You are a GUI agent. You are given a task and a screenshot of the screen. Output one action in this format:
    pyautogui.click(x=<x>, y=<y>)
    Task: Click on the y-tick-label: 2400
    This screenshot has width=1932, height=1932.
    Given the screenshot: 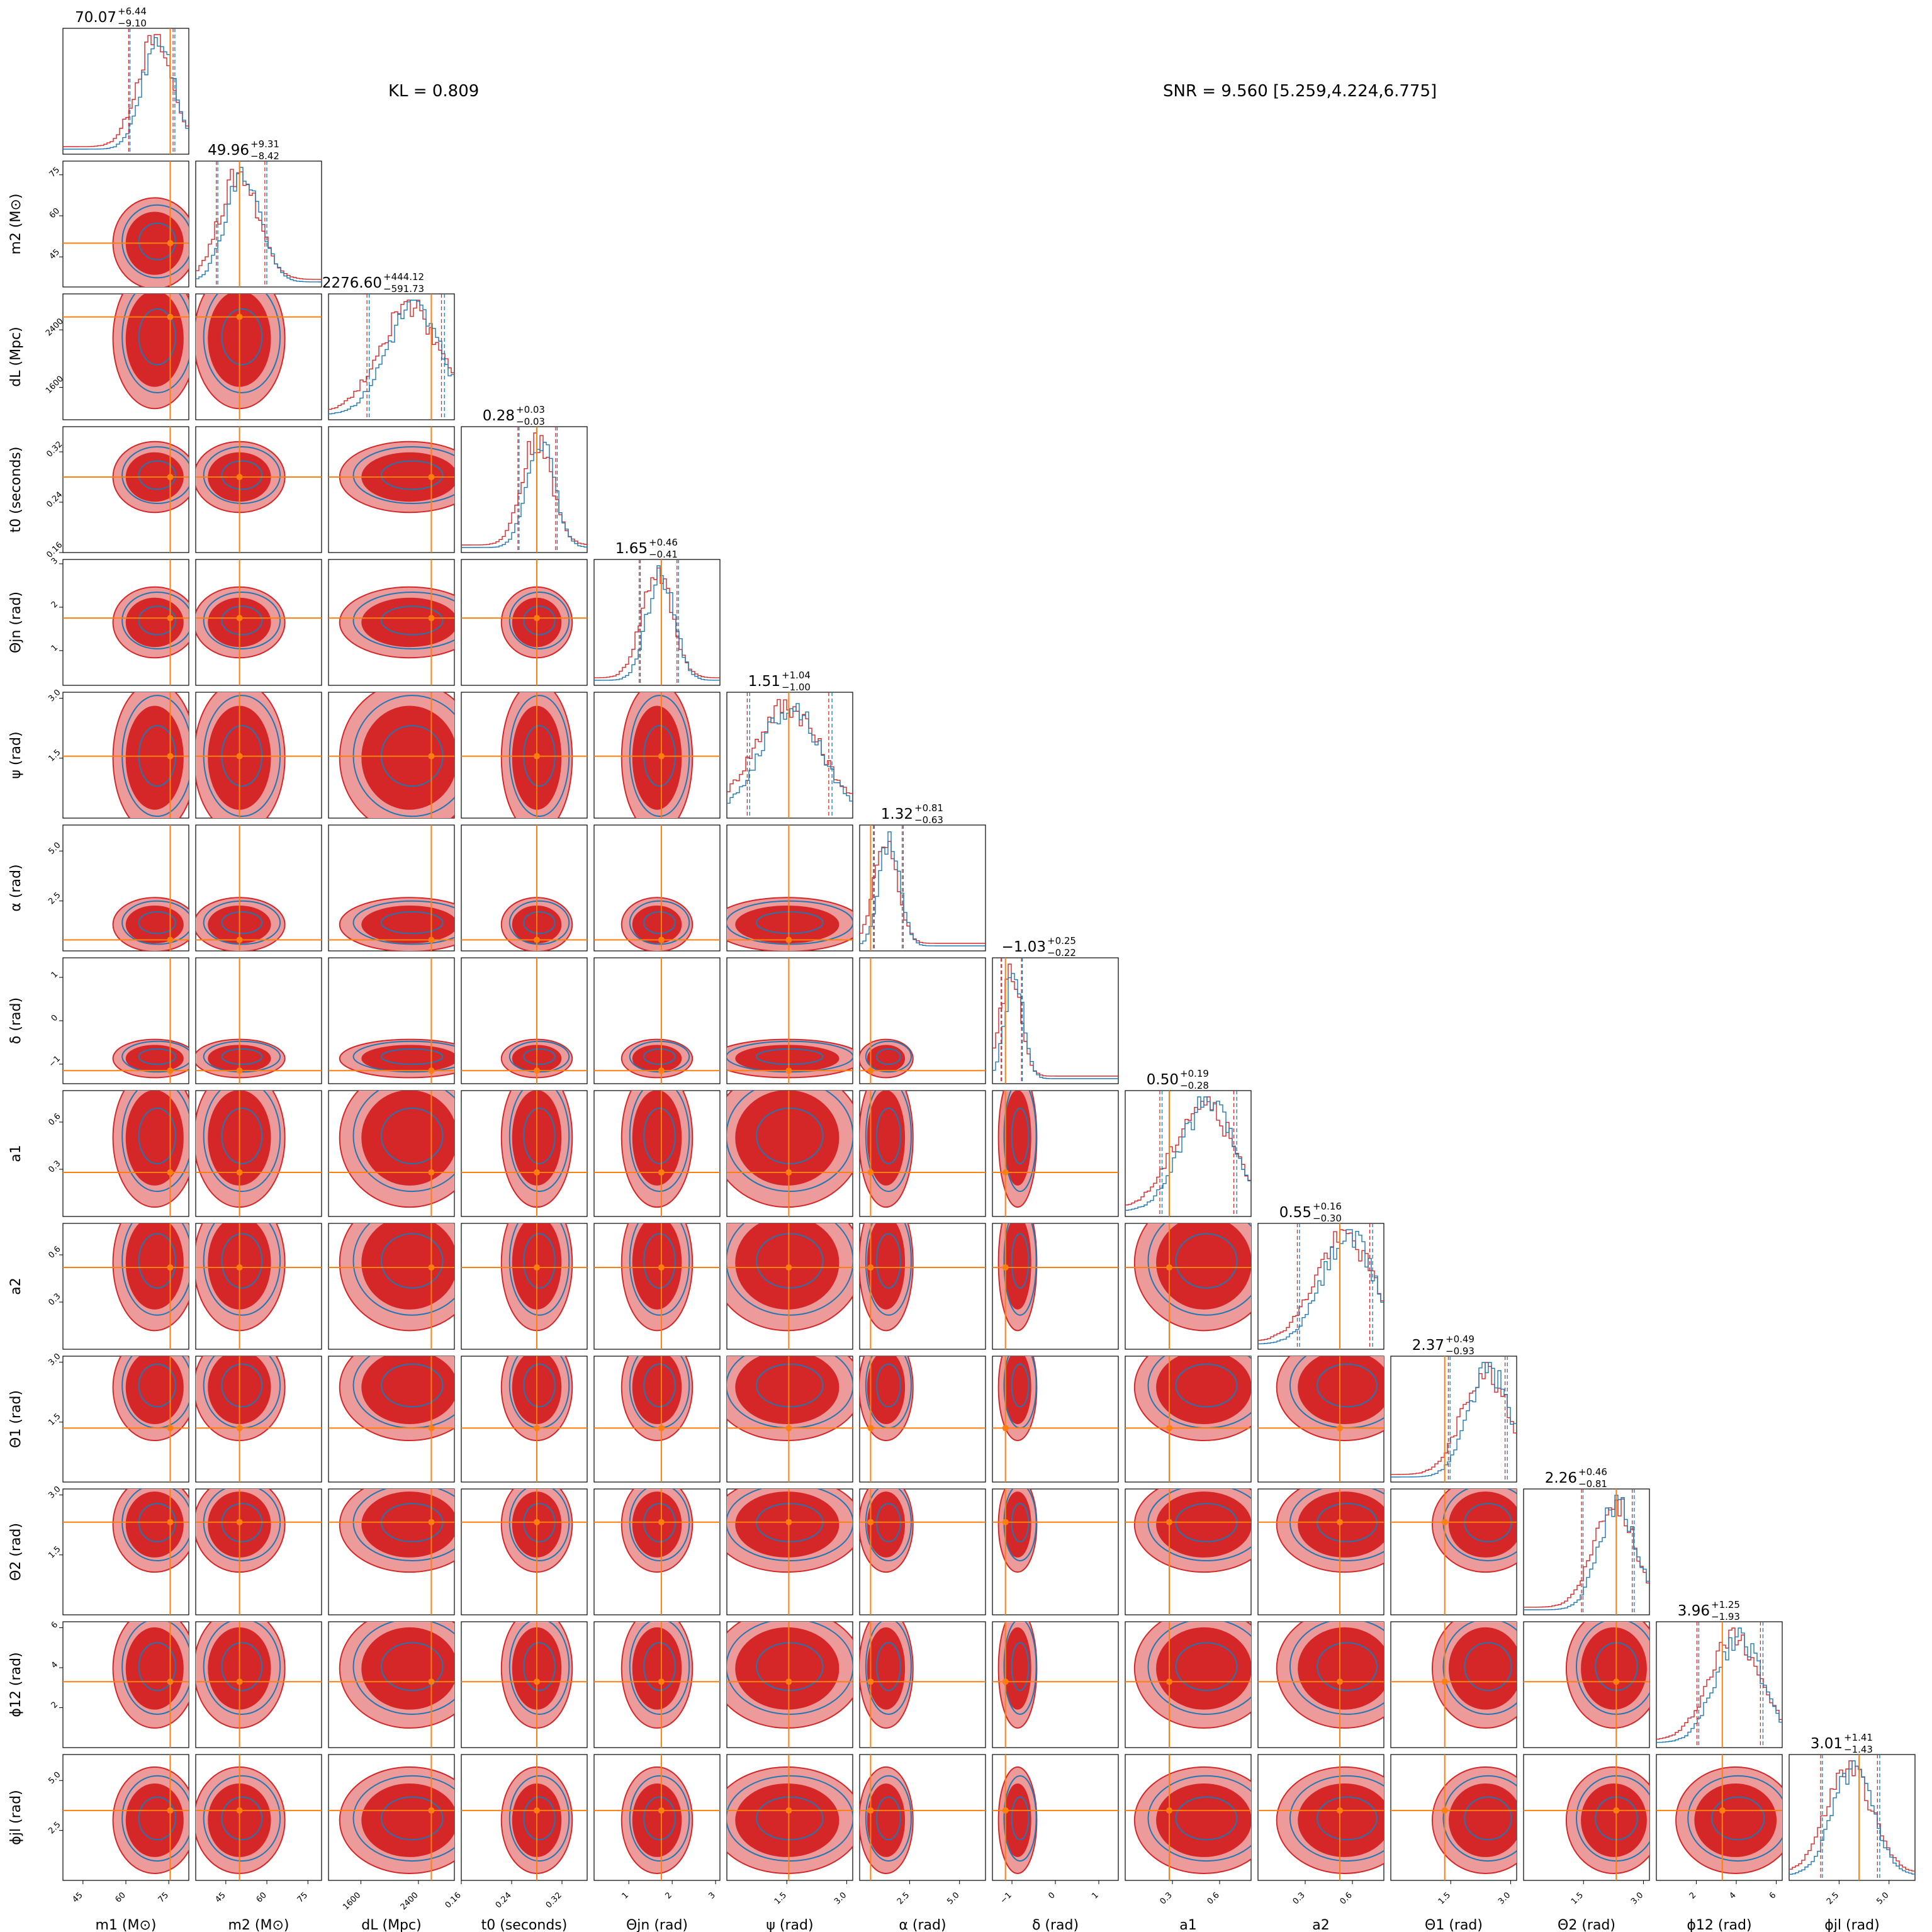 What is the action you would take?
    pyautogui.click(x=54, y=327)
    